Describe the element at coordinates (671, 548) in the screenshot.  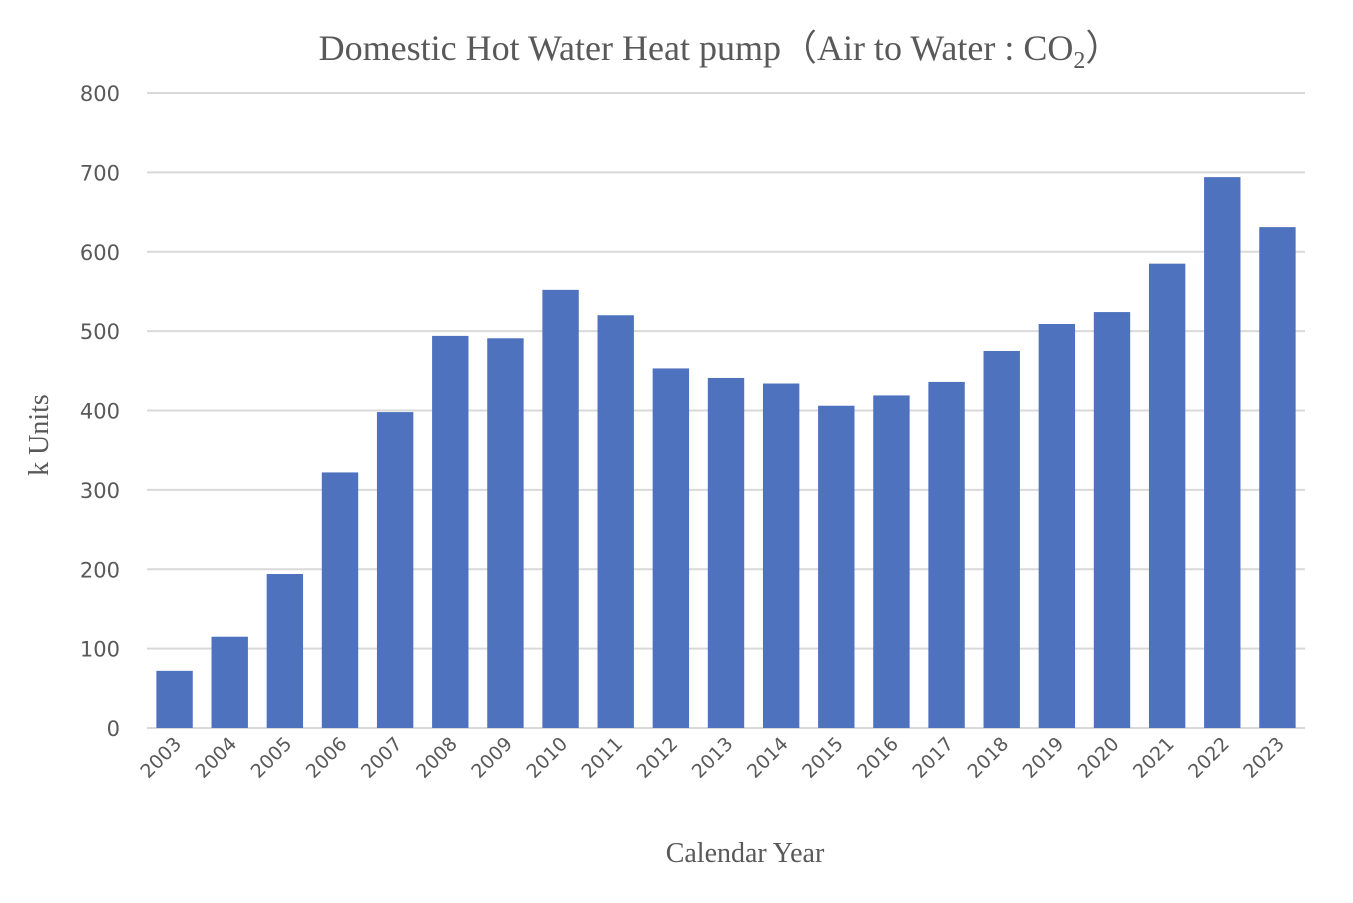
I see `bar-2012` at that location.